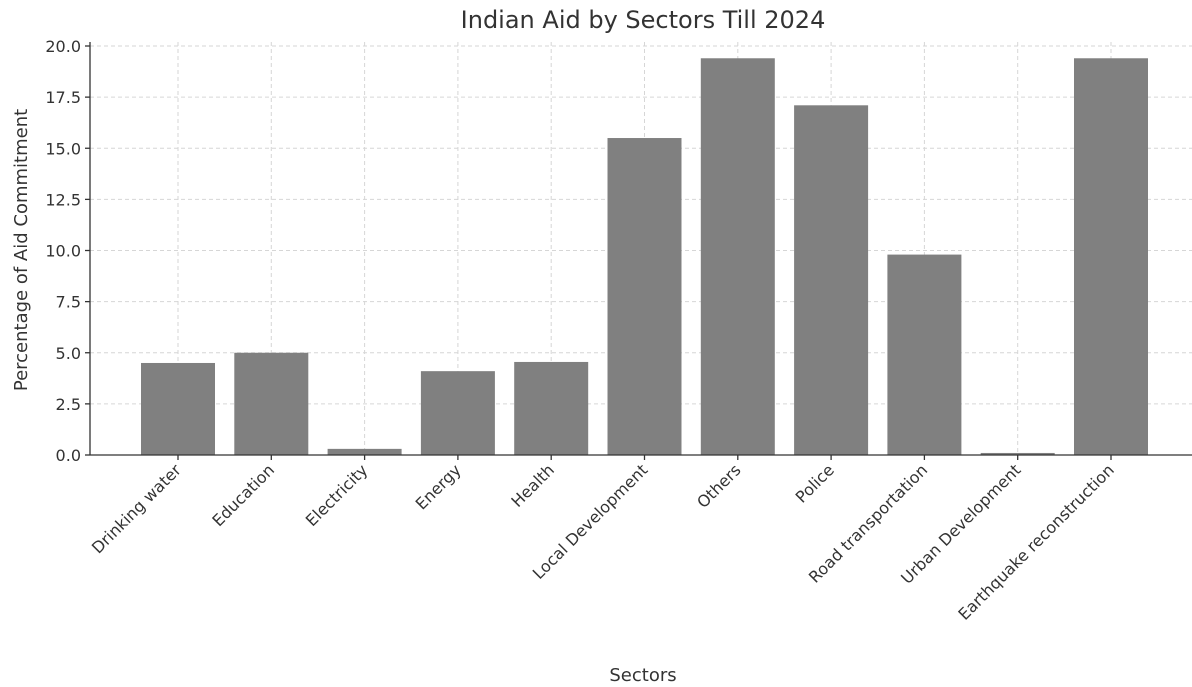 This screenshot has width=1192, height=687. I want to click on bar-education, so click(271, 403).